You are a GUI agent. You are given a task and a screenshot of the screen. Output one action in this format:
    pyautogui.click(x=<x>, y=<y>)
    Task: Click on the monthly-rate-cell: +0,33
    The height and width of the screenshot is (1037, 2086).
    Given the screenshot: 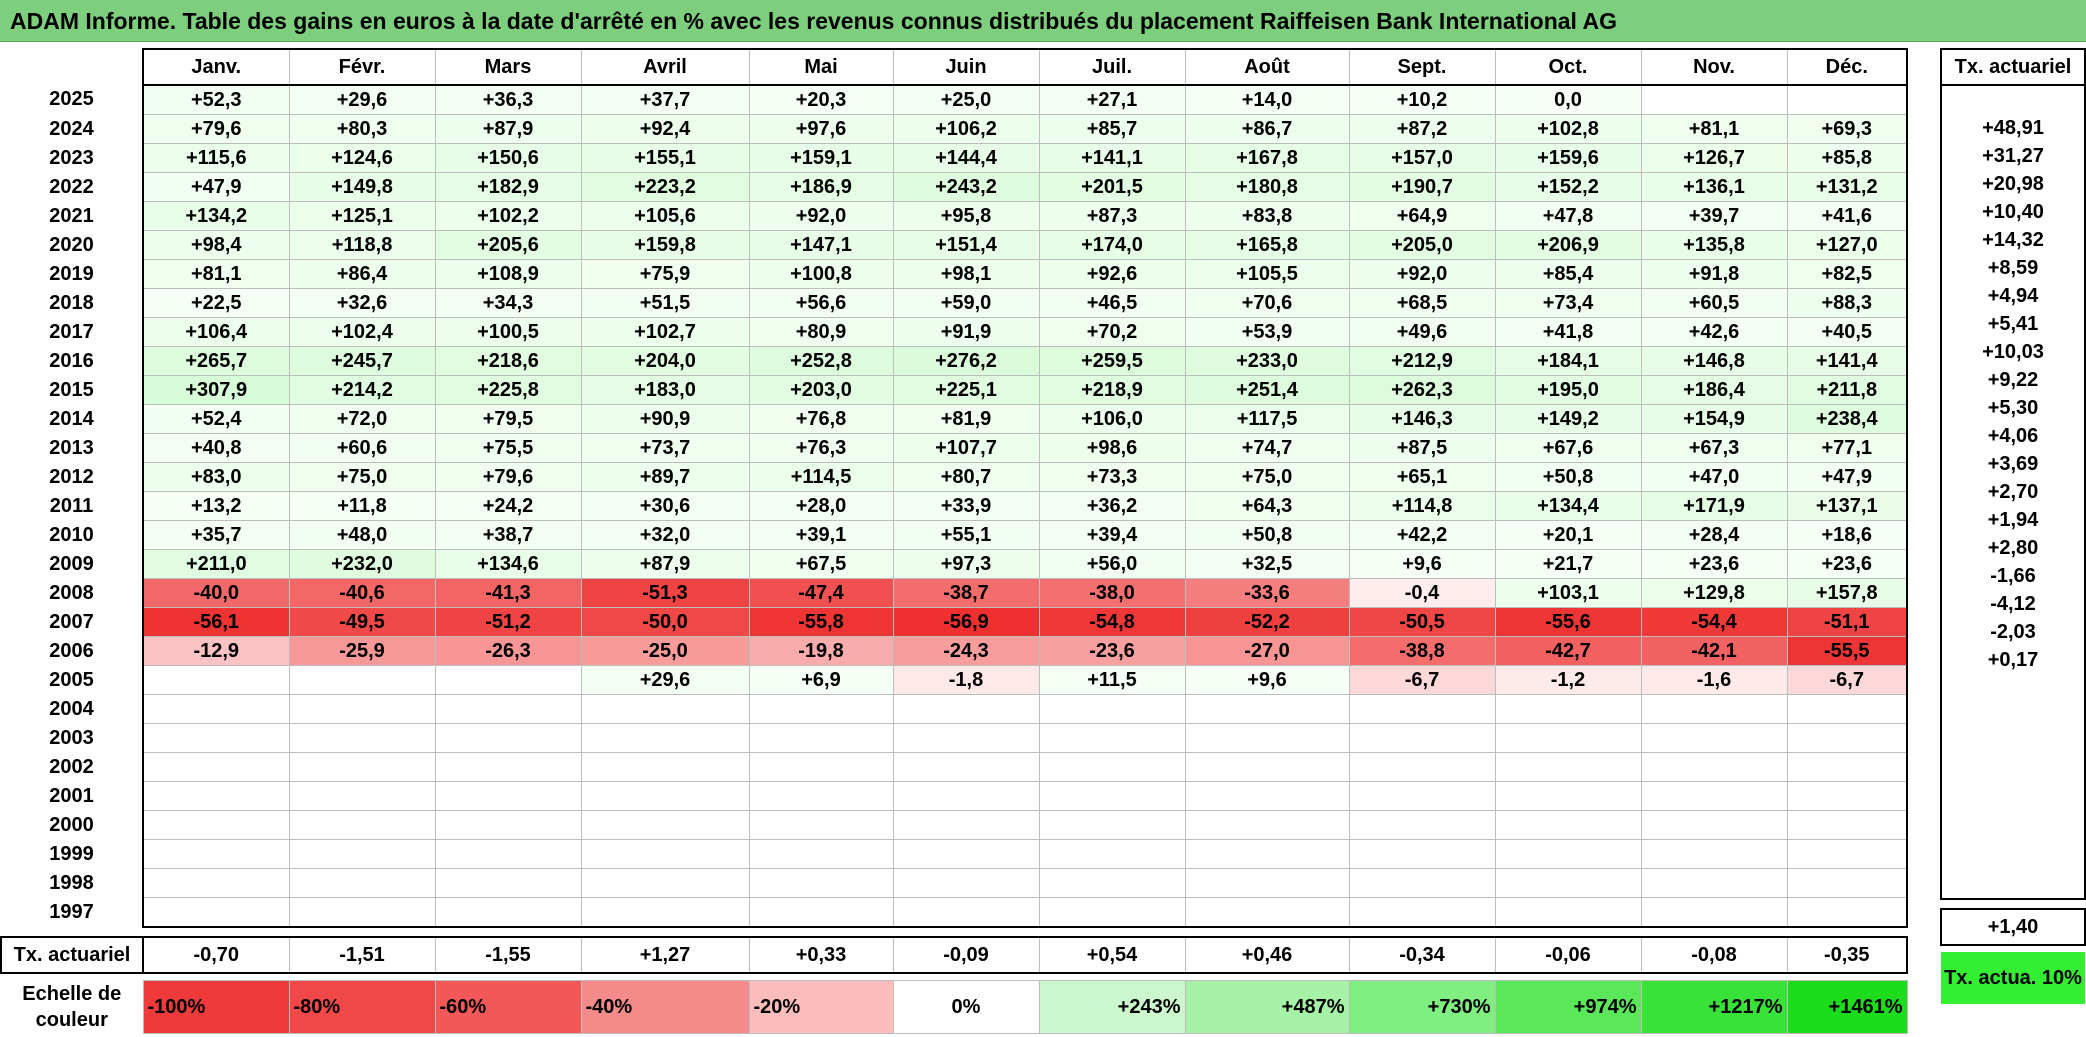 What is the action you would take?
    pyautogui.click(x=821, y=955)
    